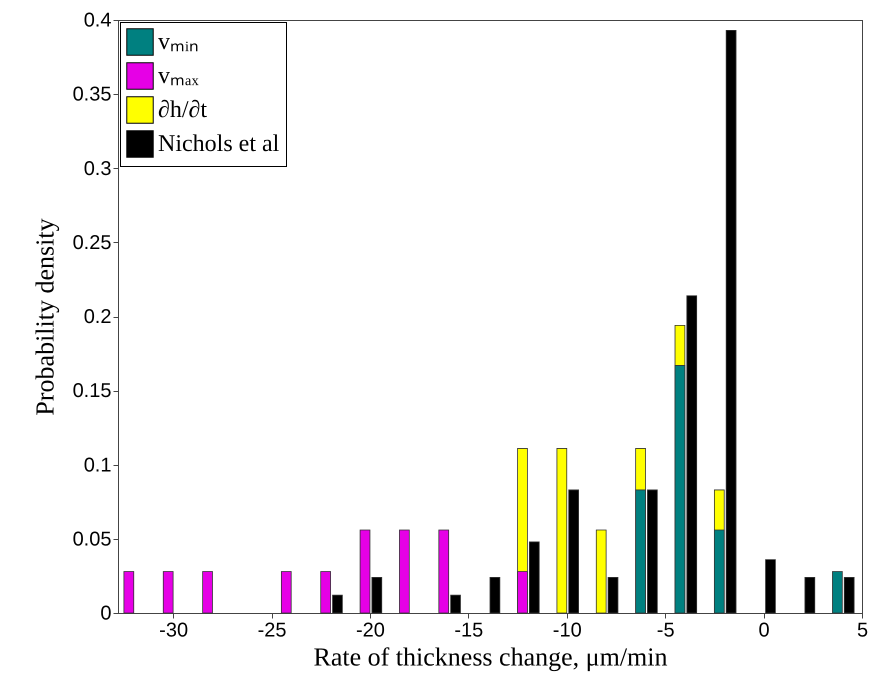 The image size is (882, 695). What do you see at coordinates (98, 317) in the screenshot?
I see `y-tick-label: 0.2` at bounding box center [98, 317].